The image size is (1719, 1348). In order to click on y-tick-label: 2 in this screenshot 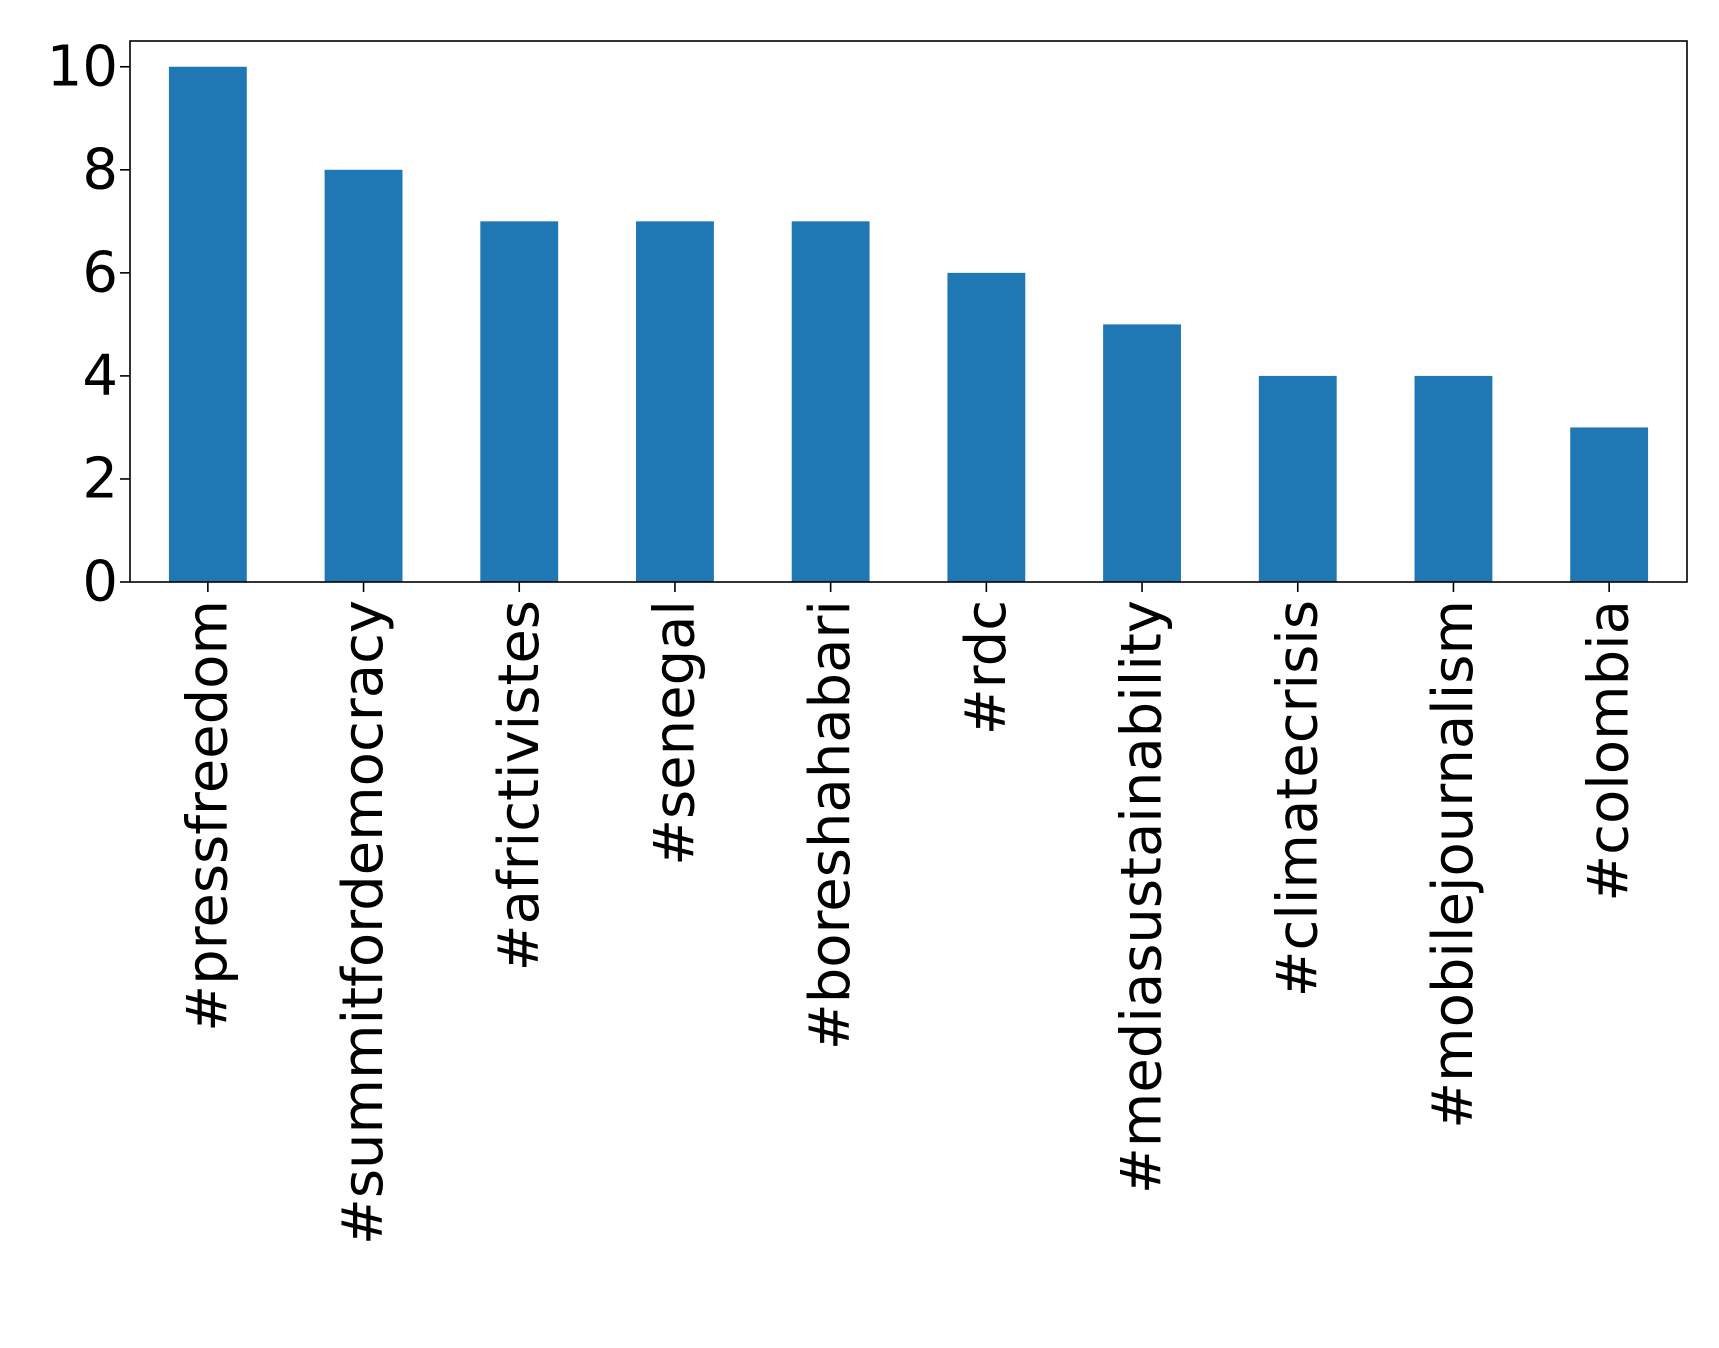, I will do `click(100, 478)`.